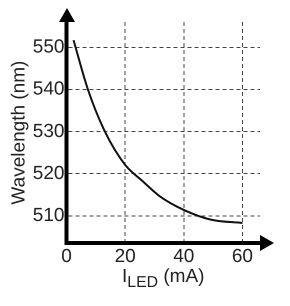 The image size is (290, 306). What do you see at coordinates (48, 215) in the screenshot?
I see `y-tick-label: 510` at bounding box center [48, 215].